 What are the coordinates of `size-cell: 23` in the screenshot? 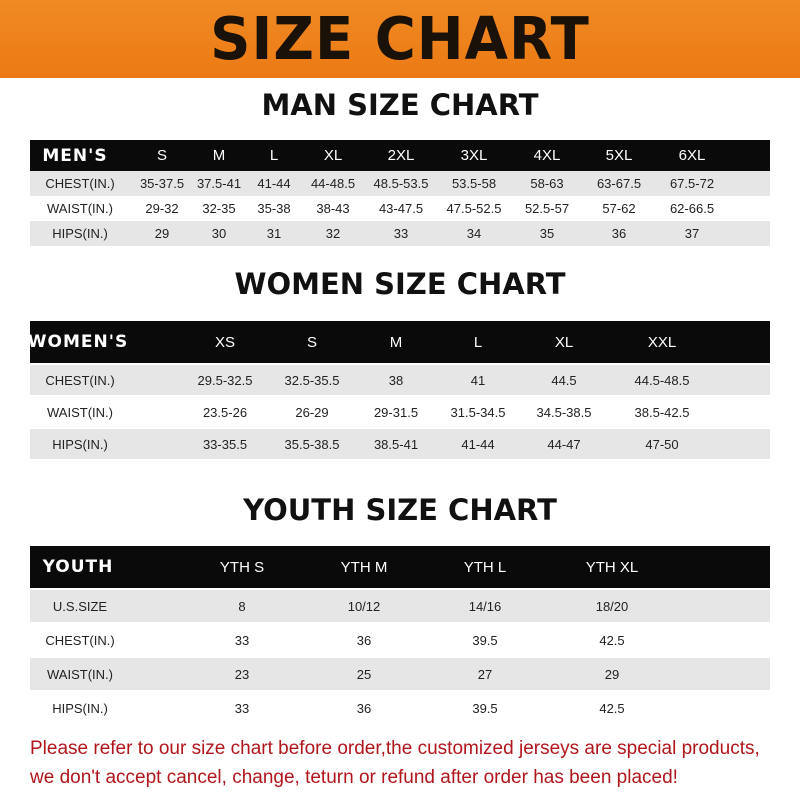 It's located at (242, 674).